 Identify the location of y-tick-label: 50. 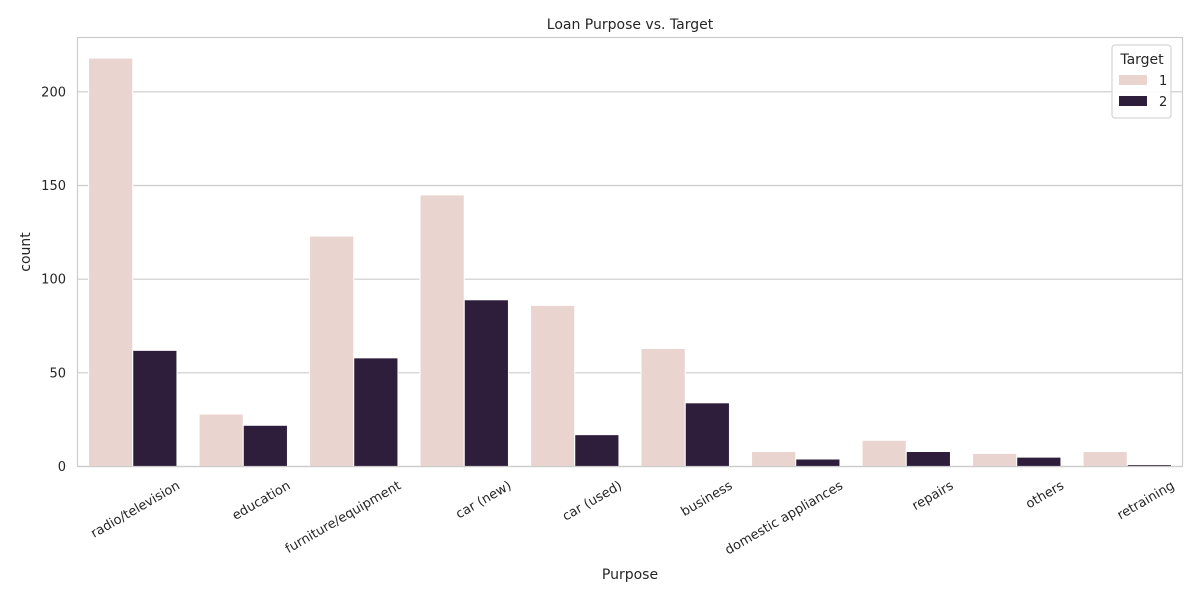
(57, 373).